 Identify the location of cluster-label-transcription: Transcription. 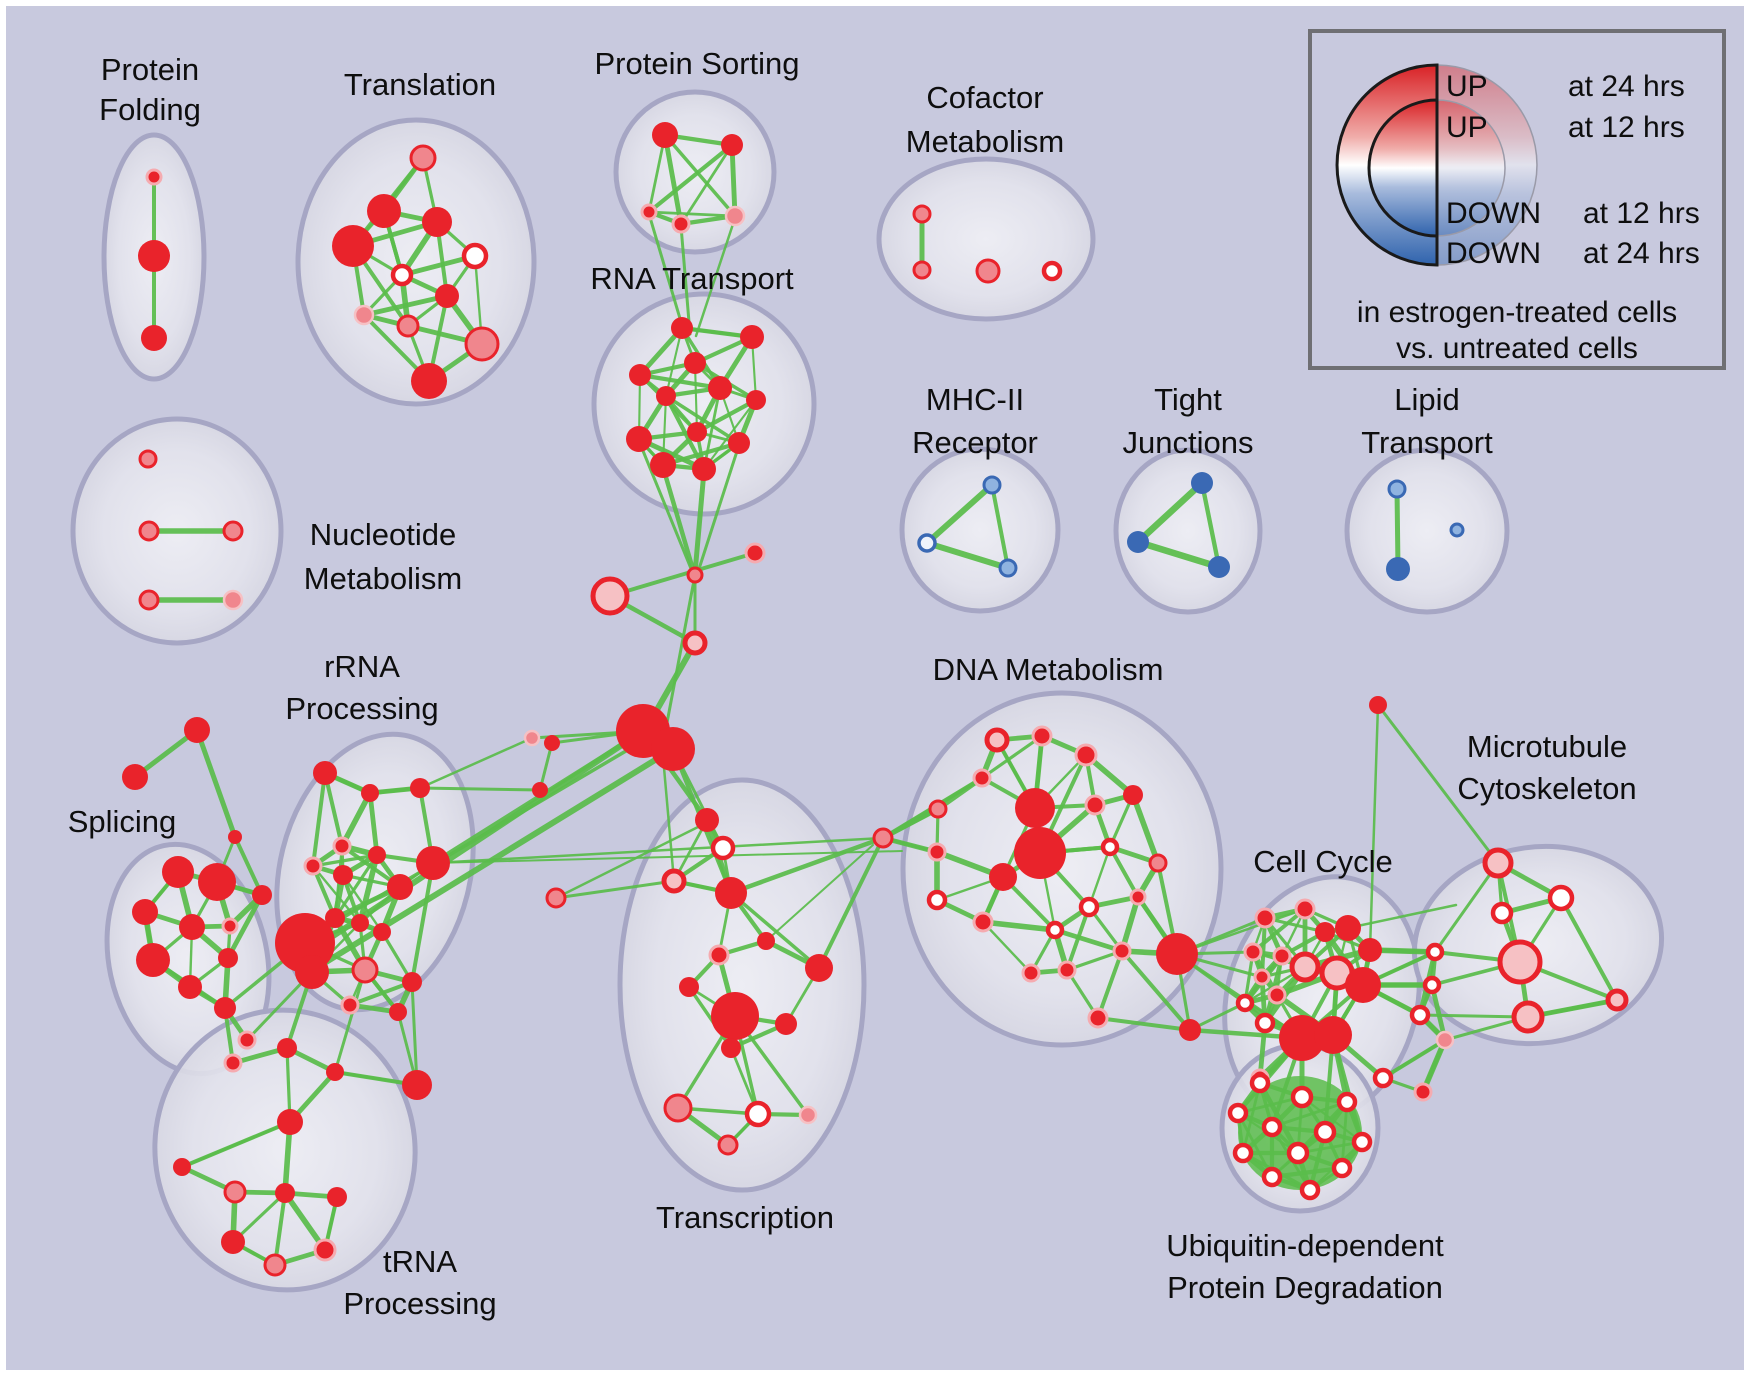
(745, 1217).